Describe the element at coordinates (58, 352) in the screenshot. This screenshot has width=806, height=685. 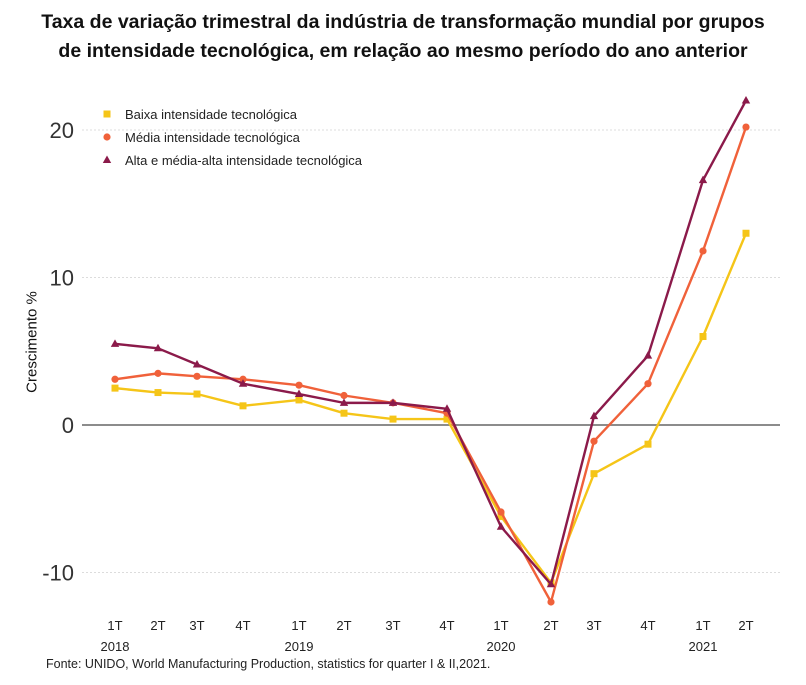
I see `y-axis-ticks: -10 0 10 20` at that location.